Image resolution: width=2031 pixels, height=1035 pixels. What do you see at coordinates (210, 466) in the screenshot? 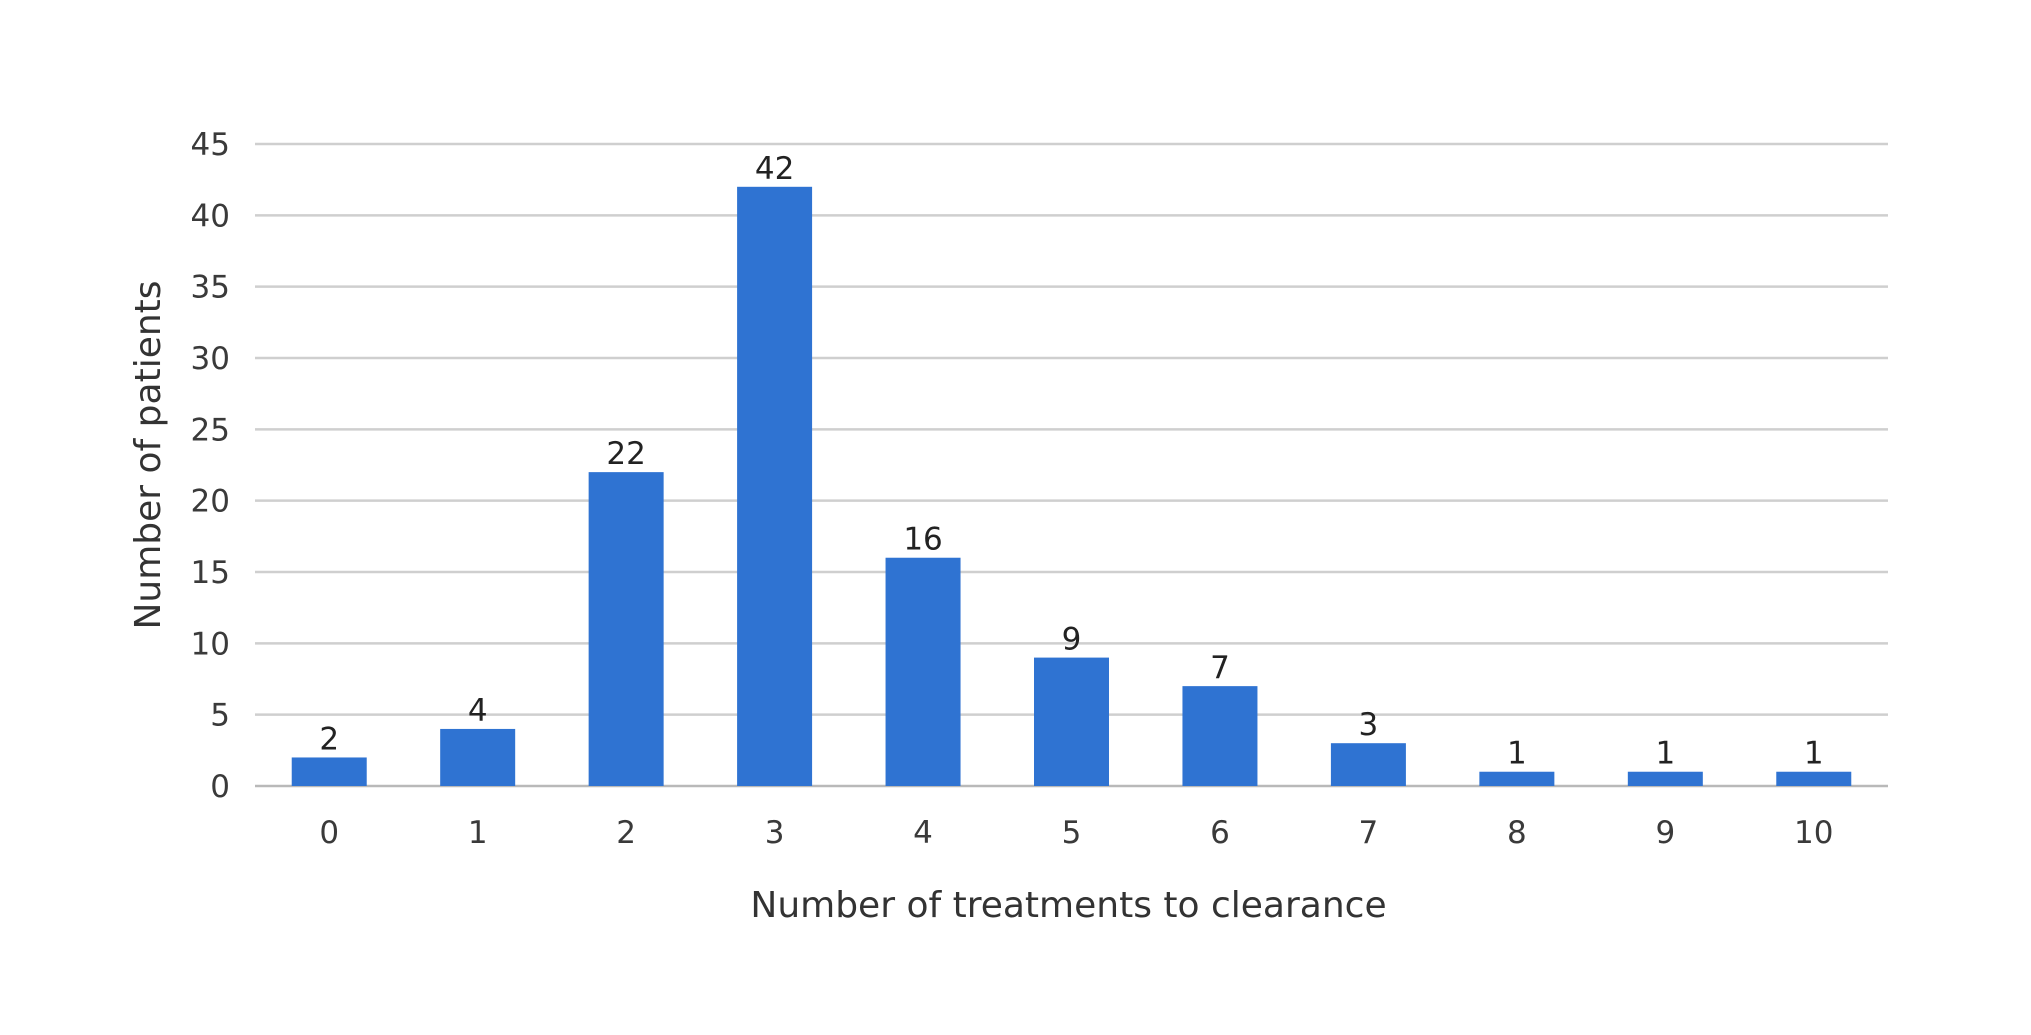
I see `y-axis-ticks: 0 5 10 15 20 25 30 35 40 45` at bounding box center [210, 466].